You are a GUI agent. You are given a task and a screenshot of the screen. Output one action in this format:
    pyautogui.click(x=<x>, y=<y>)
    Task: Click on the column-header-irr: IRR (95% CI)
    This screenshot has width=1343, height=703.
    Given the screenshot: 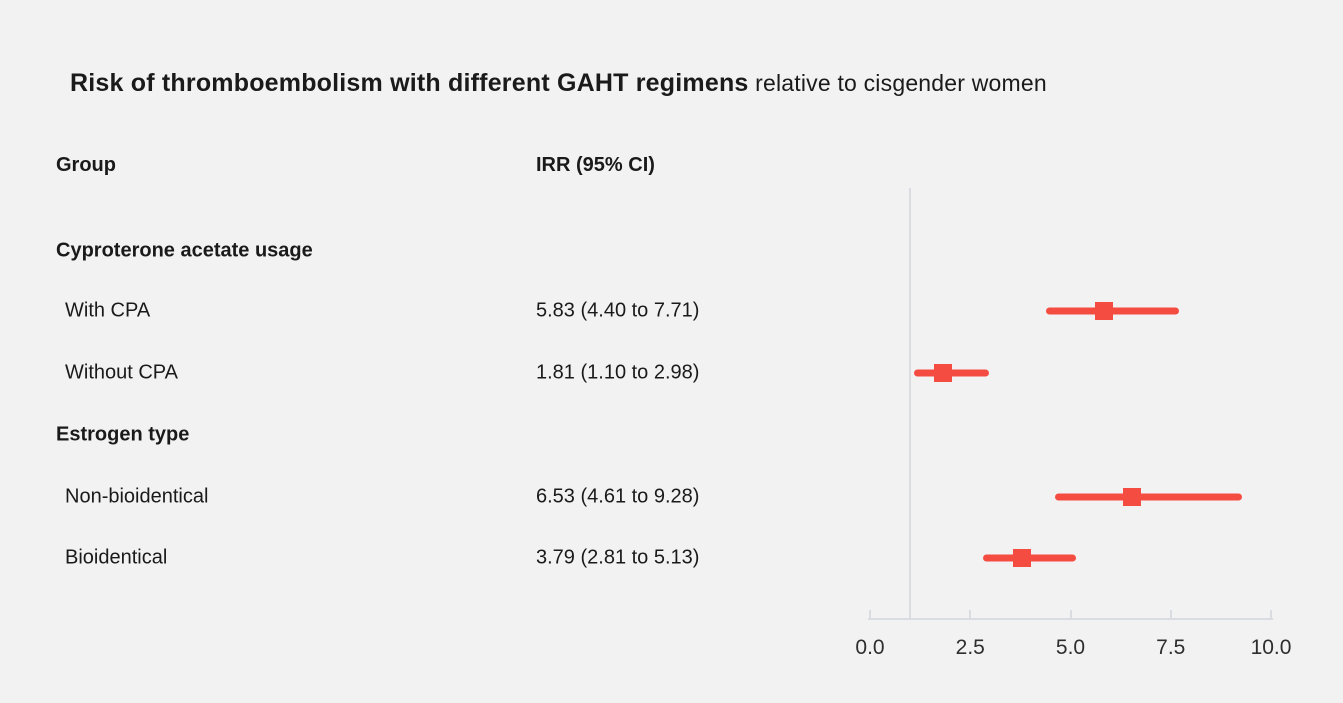 What is the action you would take?
    pyautogui.click(x=595, y=165)
    